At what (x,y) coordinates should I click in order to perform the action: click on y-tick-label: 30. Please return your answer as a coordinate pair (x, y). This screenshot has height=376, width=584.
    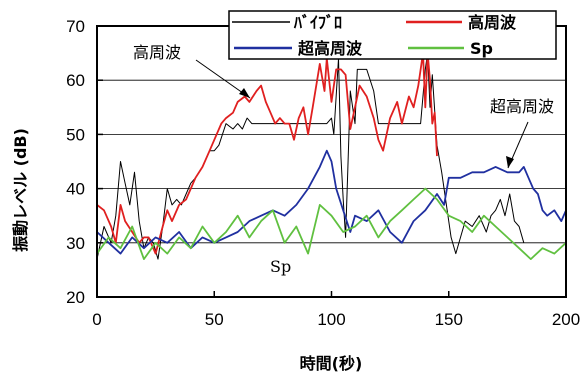
    Looking at the image, I should click on (75, 243).